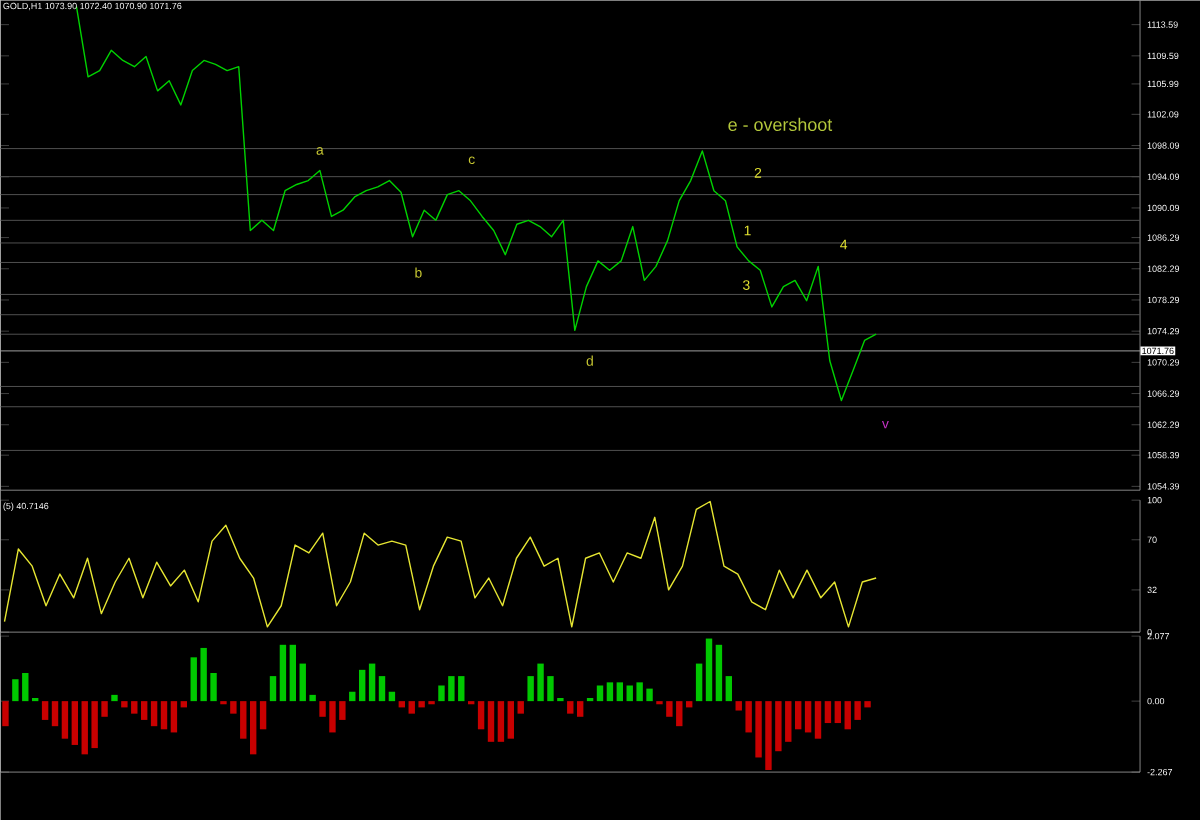 The height and width of the screenshot is (820, 1200). I want to click on annotation: e - overshoot, so click(780, 124).